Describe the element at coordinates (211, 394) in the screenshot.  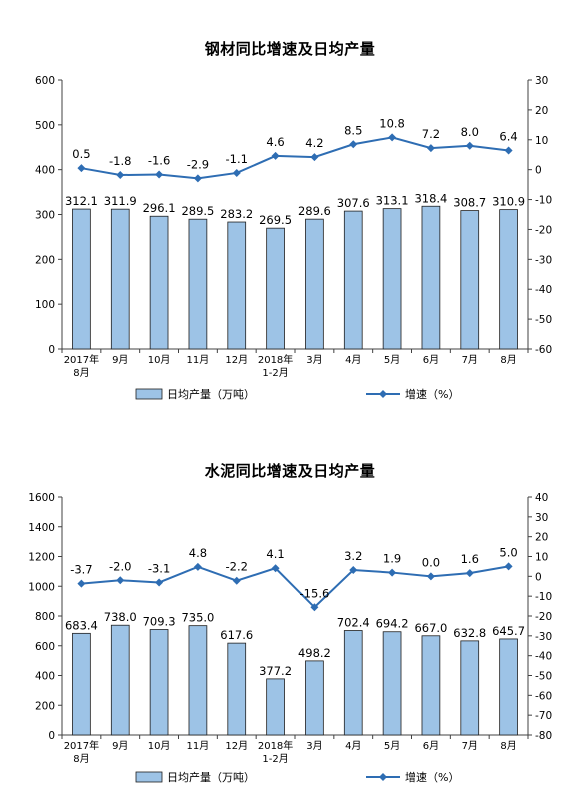
I see `steel-legend-bar-label: 日均产量（万吨）` at that location.